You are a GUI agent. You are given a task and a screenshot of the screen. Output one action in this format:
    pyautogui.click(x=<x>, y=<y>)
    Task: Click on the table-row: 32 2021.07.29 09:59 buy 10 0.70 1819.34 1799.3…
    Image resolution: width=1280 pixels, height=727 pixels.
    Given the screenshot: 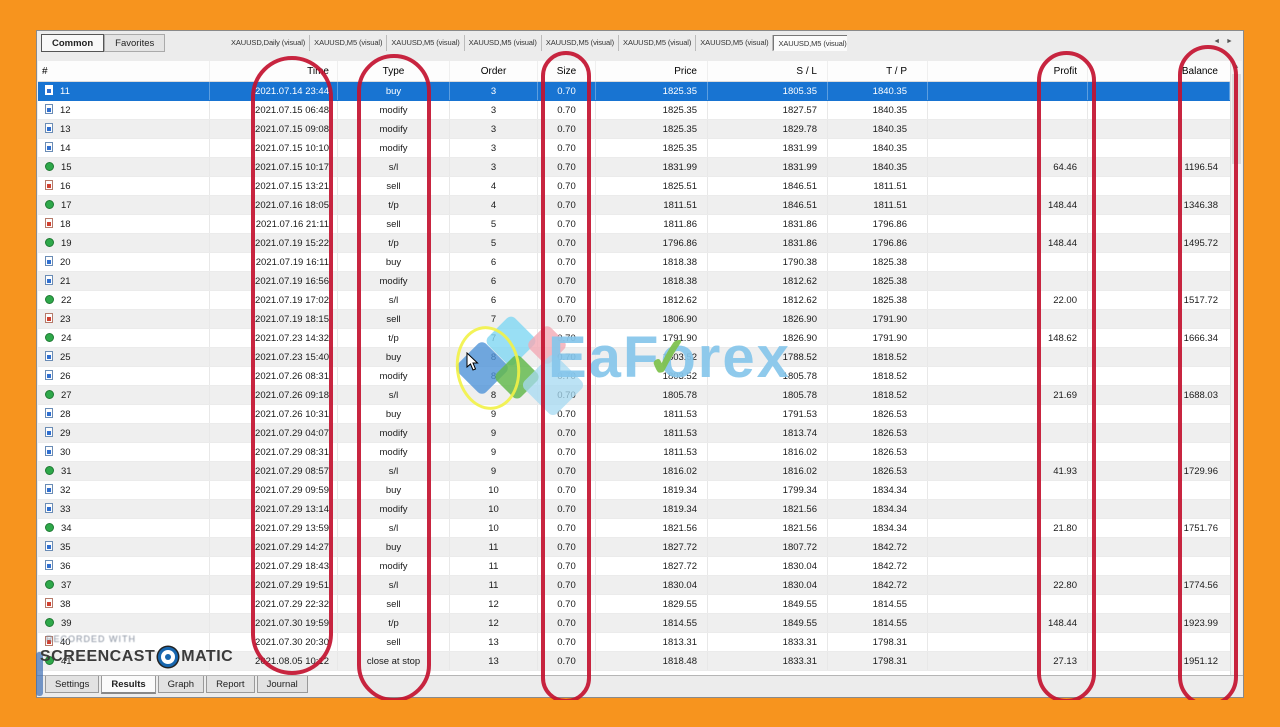 What is the action you would take?
    pyautogui.click(x=634, y=490)
    